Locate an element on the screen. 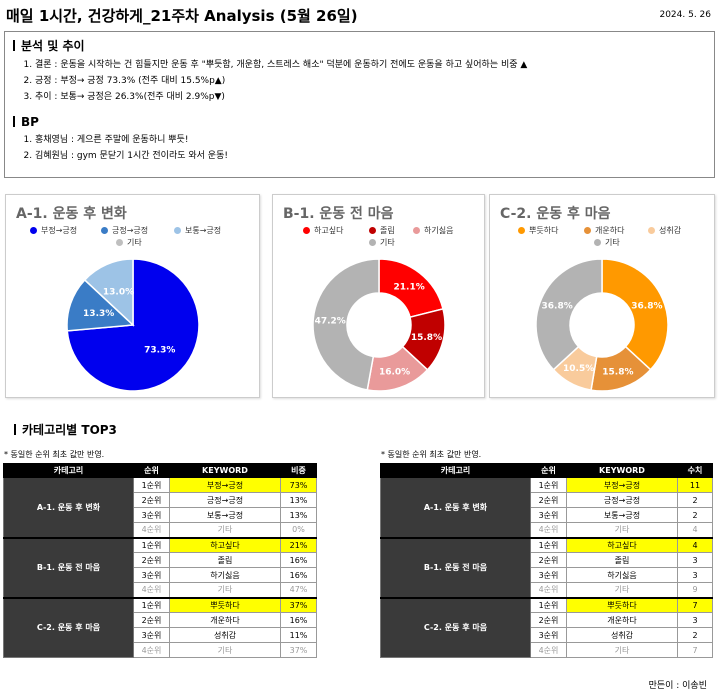  top3-note-left: * 동일한 순위 최초 값만 반영. is located at coordinates (54, 454).